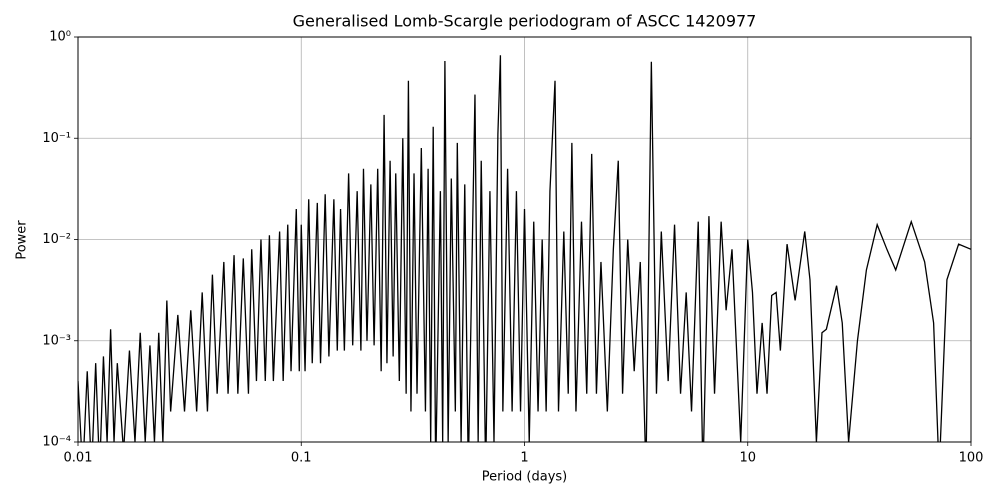 Image resolution: width=1000 pixels, height=500 pixels. Describe the element at coordinates (301, 458) in the screenshot. I see `x-tick-label: 0.1` at that location.